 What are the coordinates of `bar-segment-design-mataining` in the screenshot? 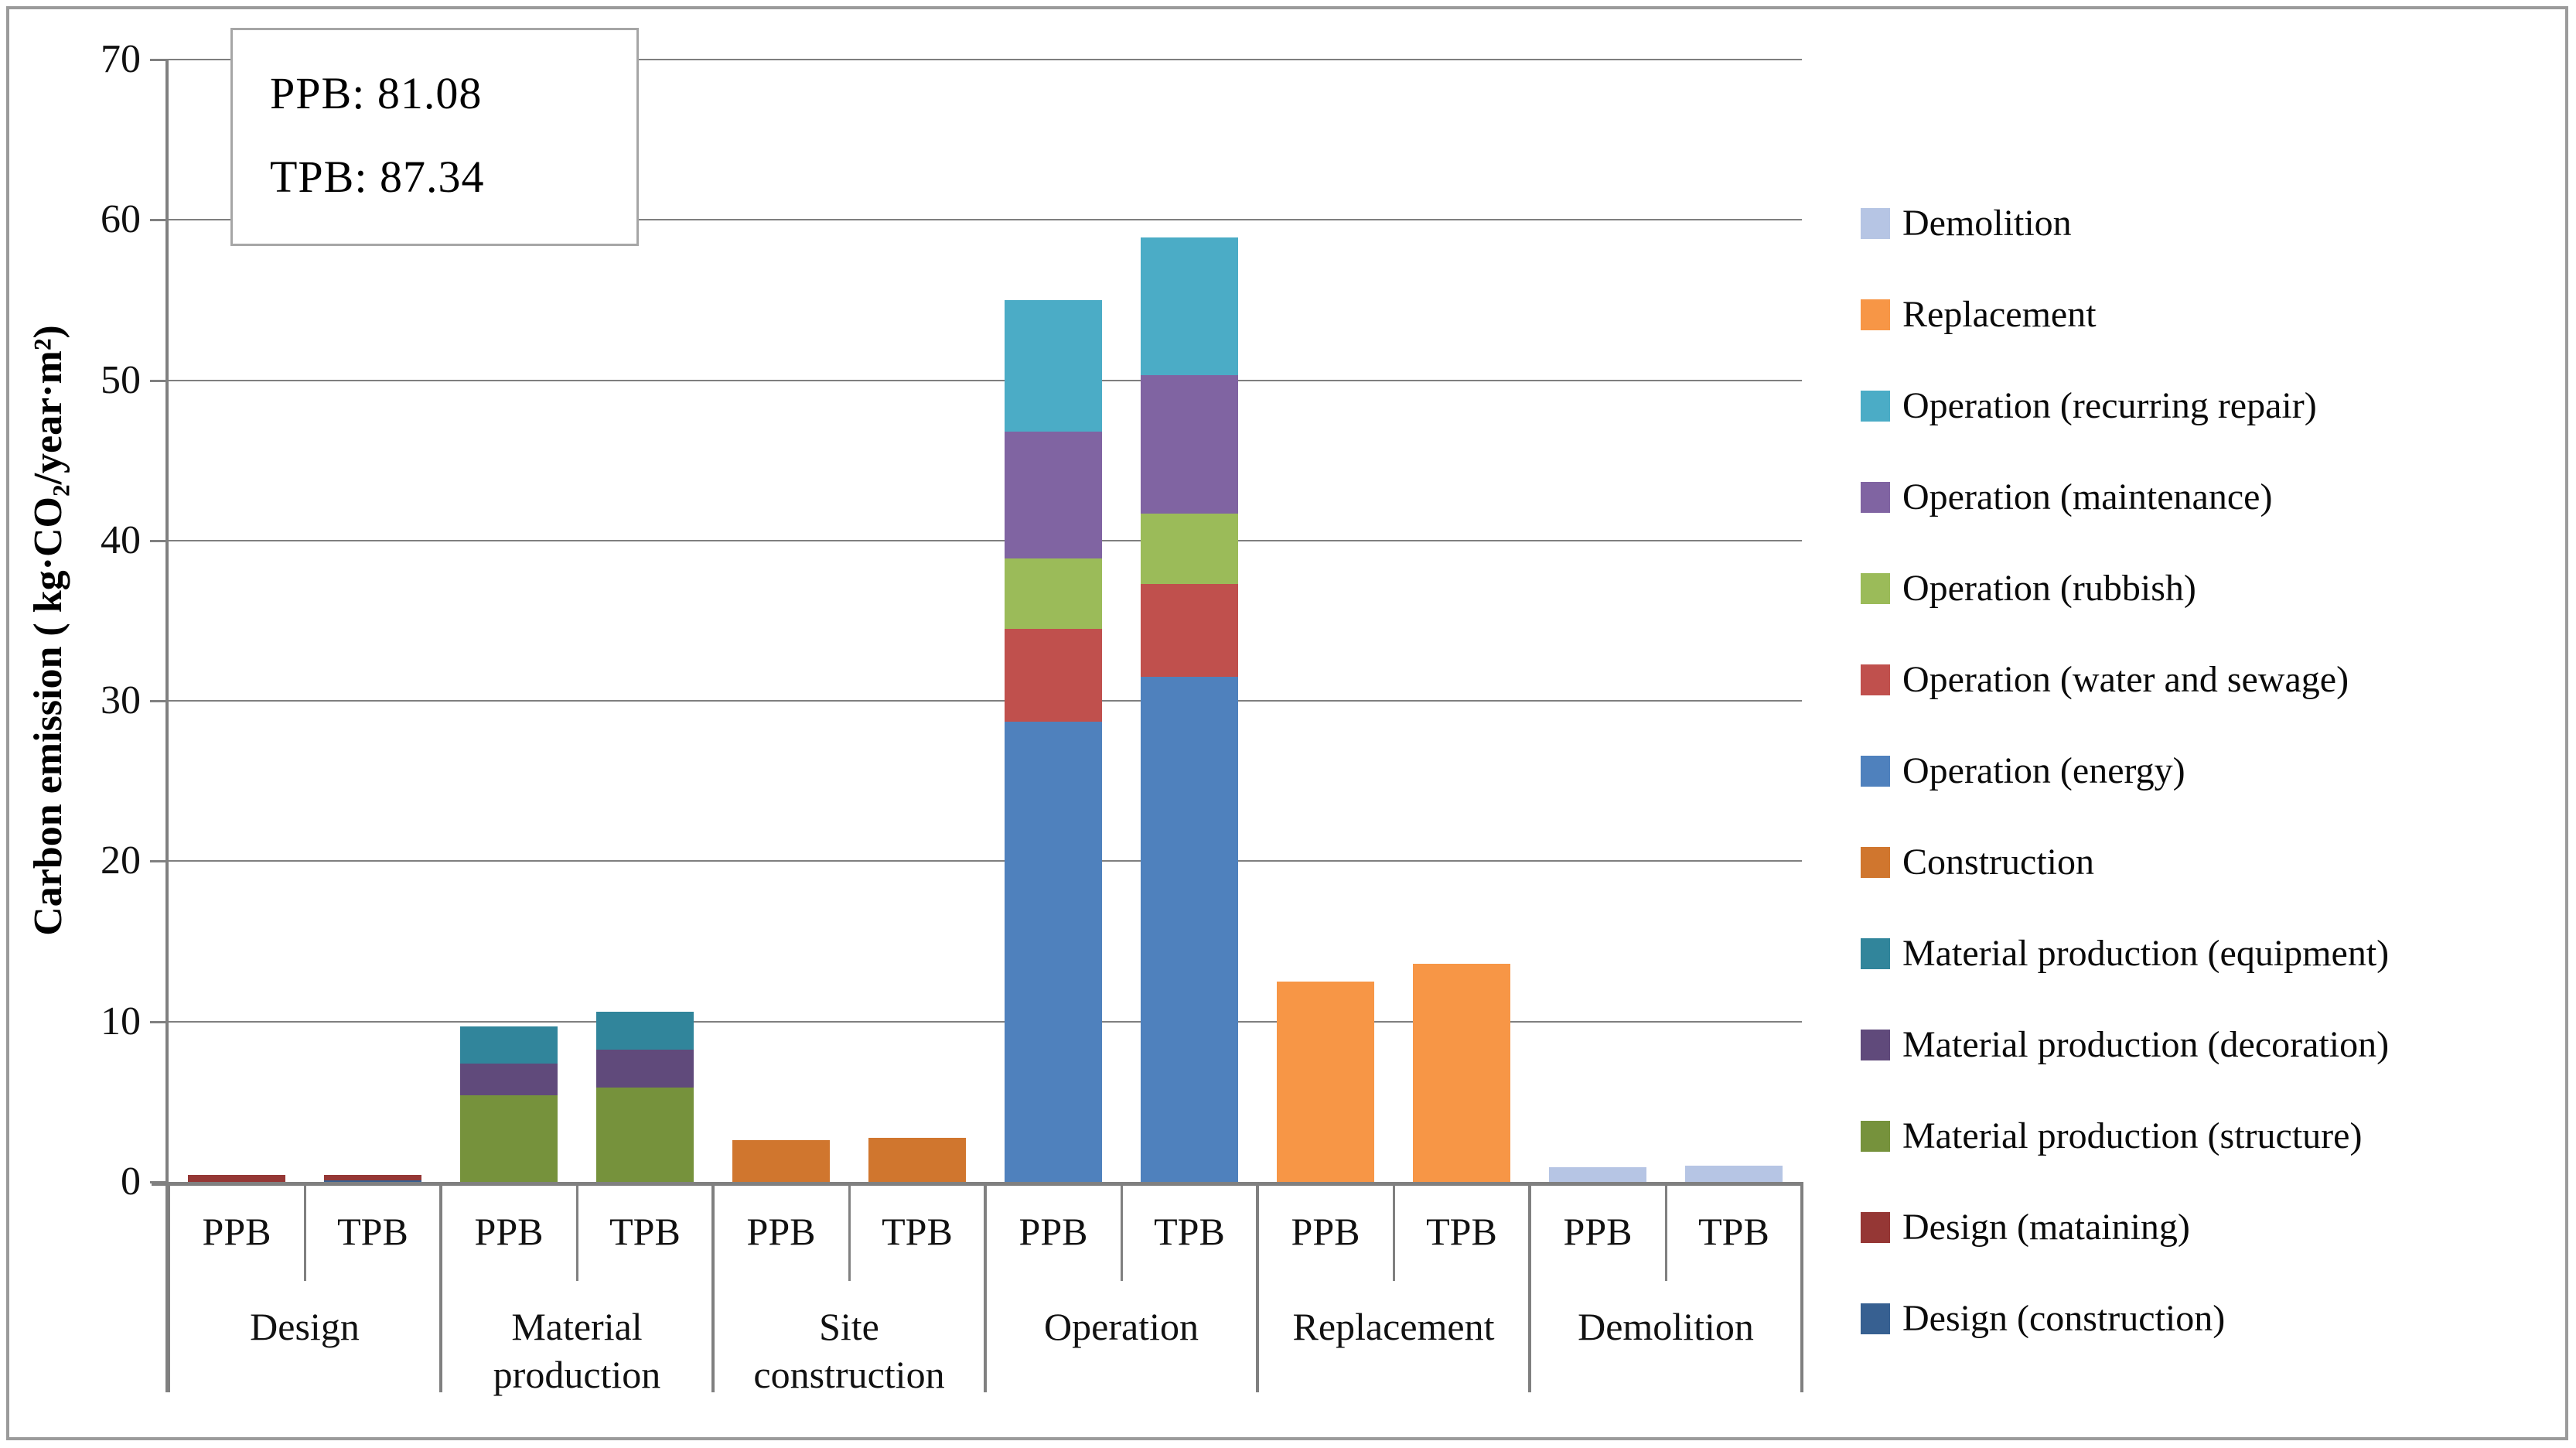 It's located at (372, 1177).